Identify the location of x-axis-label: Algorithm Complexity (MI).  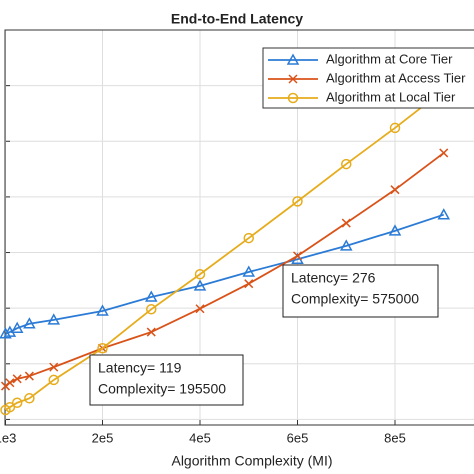
(251, 461).